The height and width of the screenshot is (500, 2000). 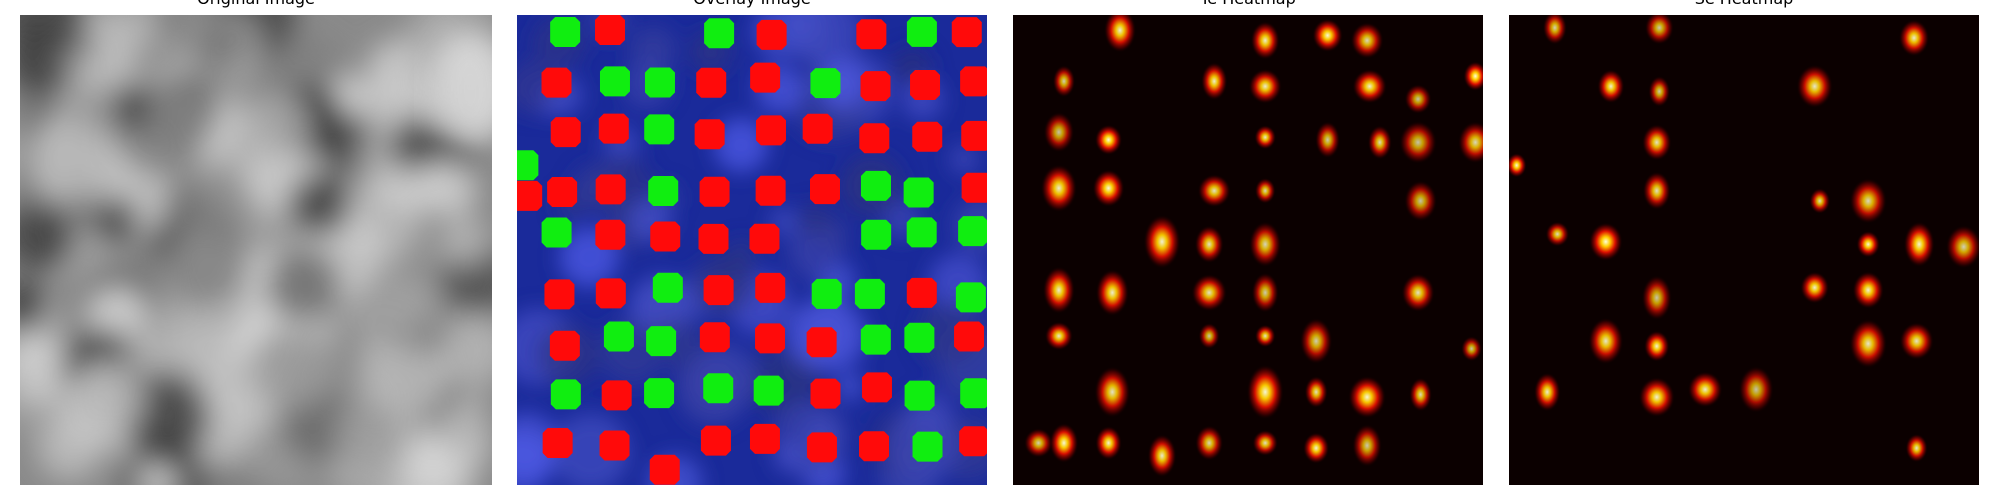 I want to click on panel-title: Se Heatmap, so click(x=1744, y=4).